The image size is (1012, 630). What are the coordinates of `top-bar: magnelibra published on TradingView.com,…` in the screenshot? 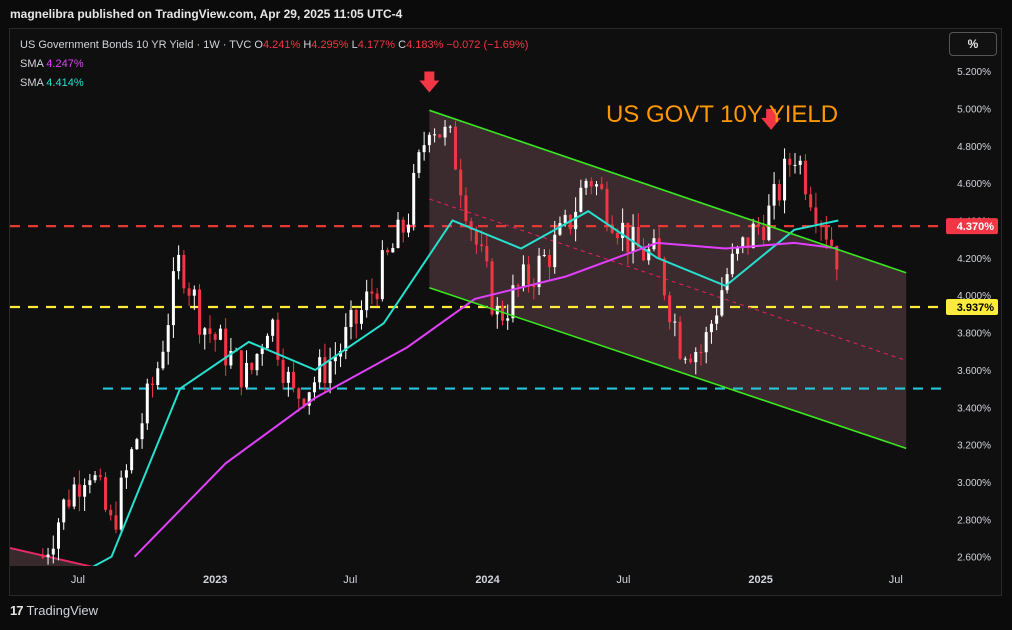 It's located at (506, 14).